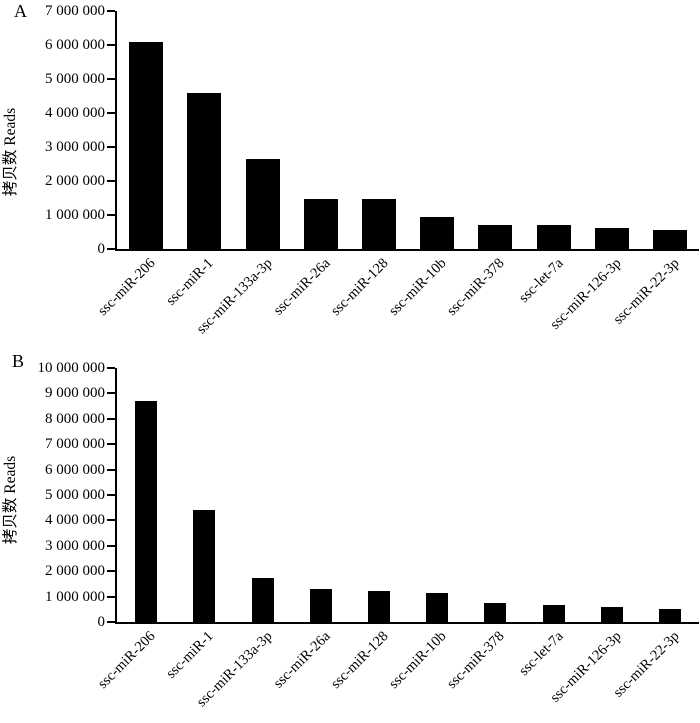 The width and height of the screenshot is (700, 723). What do you see at coordinates (20, 11) in the screenshot?
I see `panel-label-a: A` at bounding box center [20, 11].